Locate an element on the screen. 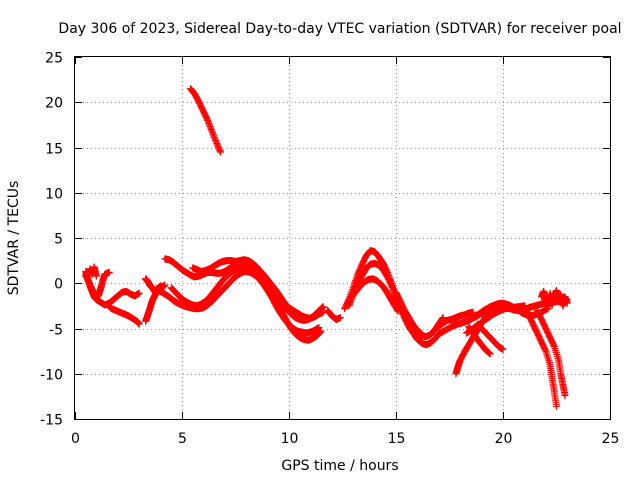 The height and width of the screenshot is (480, 640). x-tick-label: 5 is located at coordinates (182, 439).